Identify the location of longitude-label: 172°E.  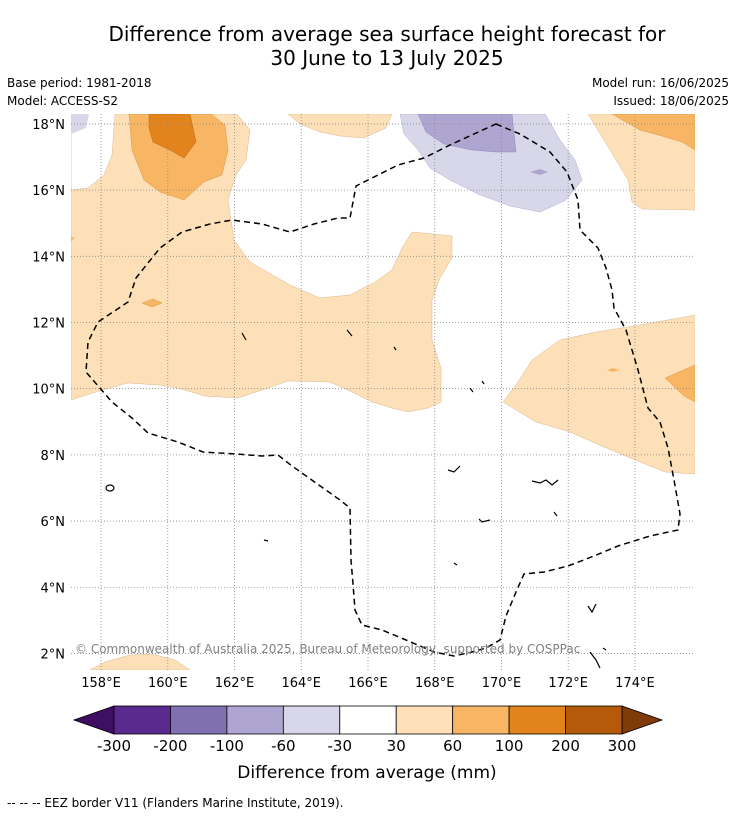
(568, 683).